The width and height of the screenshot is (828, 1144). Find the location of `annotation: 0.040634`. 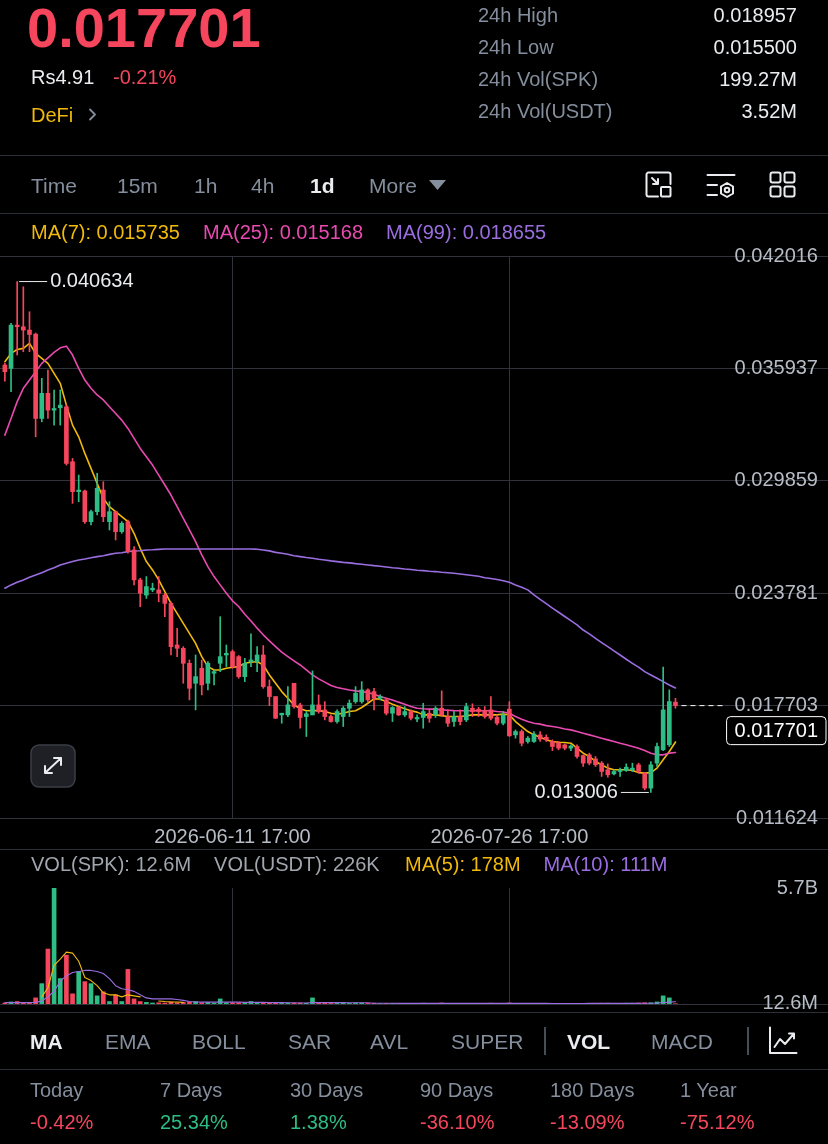

annotation: 0.040634 is located at coordinates (92, 280).